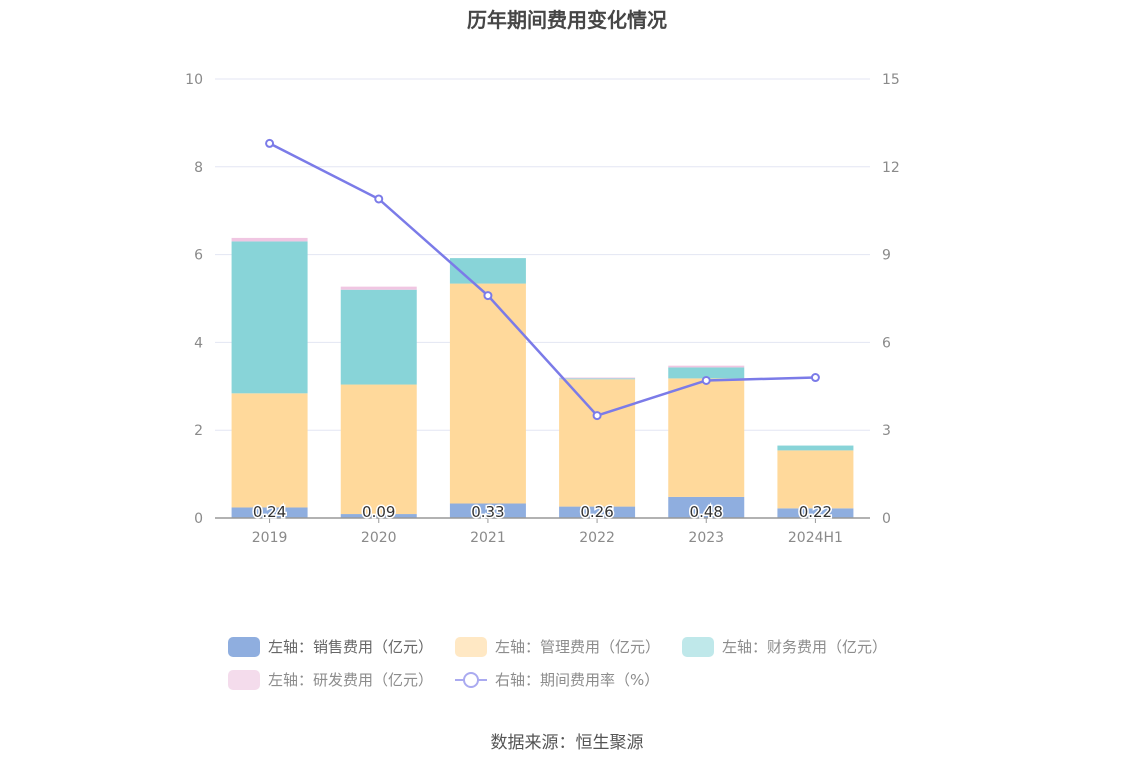  I want to click on data-label: 0.24, so click(269, 512).